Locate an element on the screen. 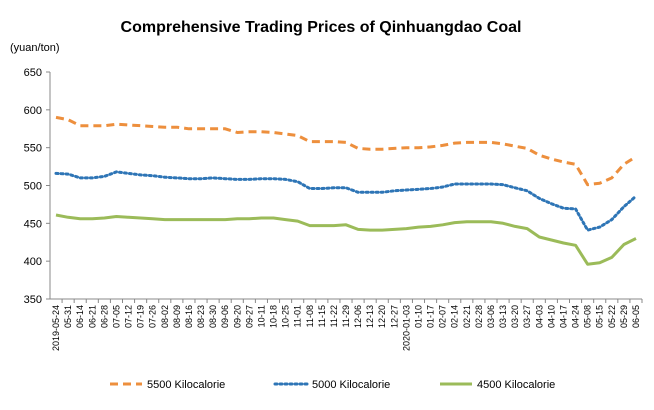 The width and height of the screenshot is (654, 410). y-tick-label: 600 is located at coordinates (33, 111).